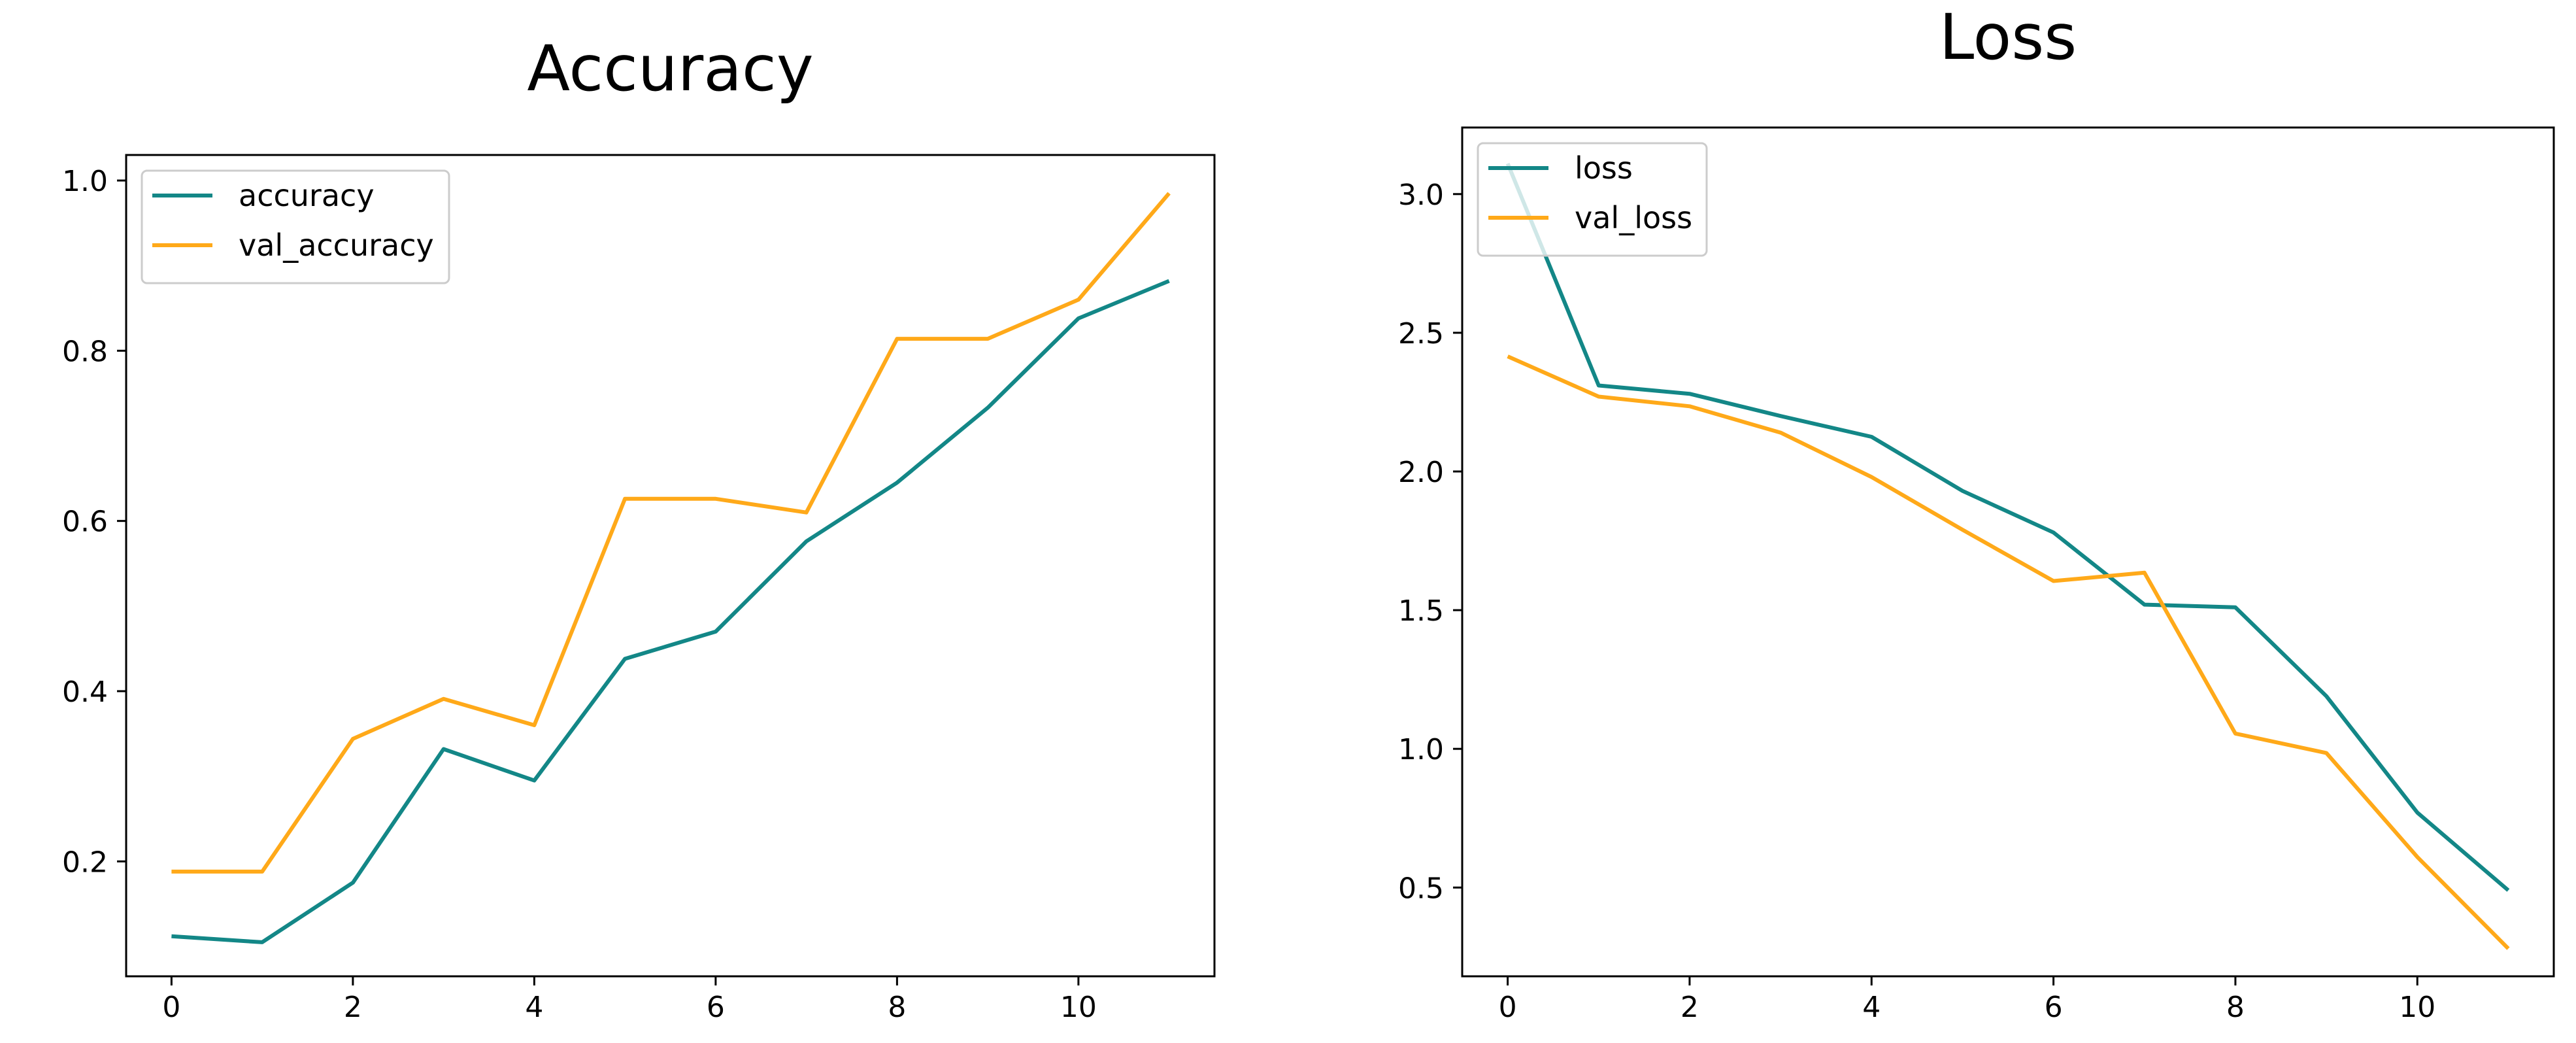 This screenshot has height=1043, width=2576. Describe the element at coordinates (85, 522) in the screenshot. I see `y-tick-label: 0.6` at that location.